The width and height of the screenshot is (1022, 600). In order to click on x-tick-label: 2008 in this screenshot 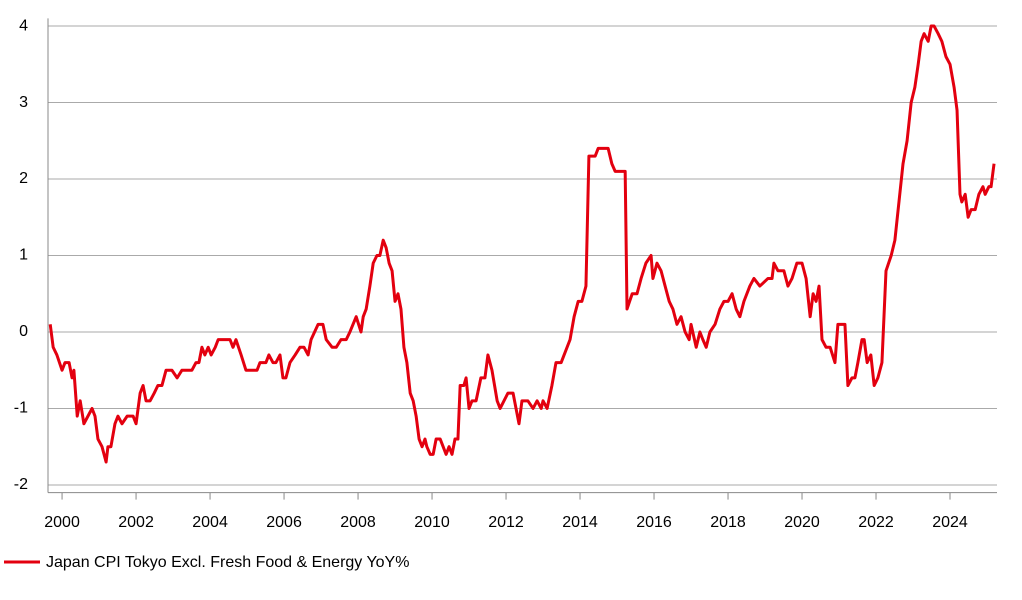, I will do `click(358, 522)`.